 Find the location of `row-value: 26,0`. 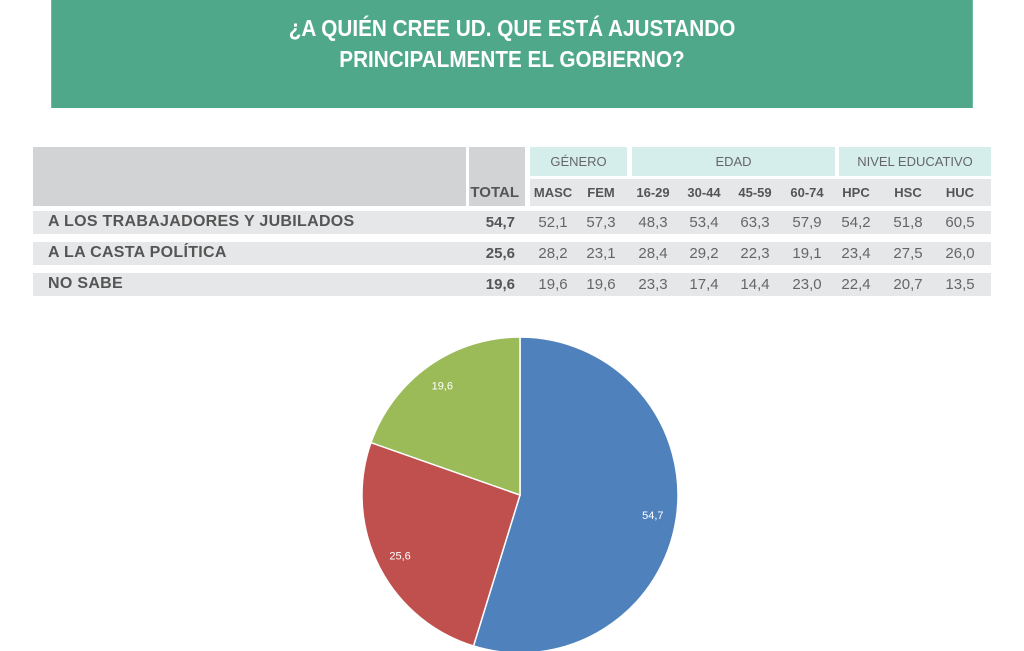

row-value: 26,0 is located at coordinates (960, 253).